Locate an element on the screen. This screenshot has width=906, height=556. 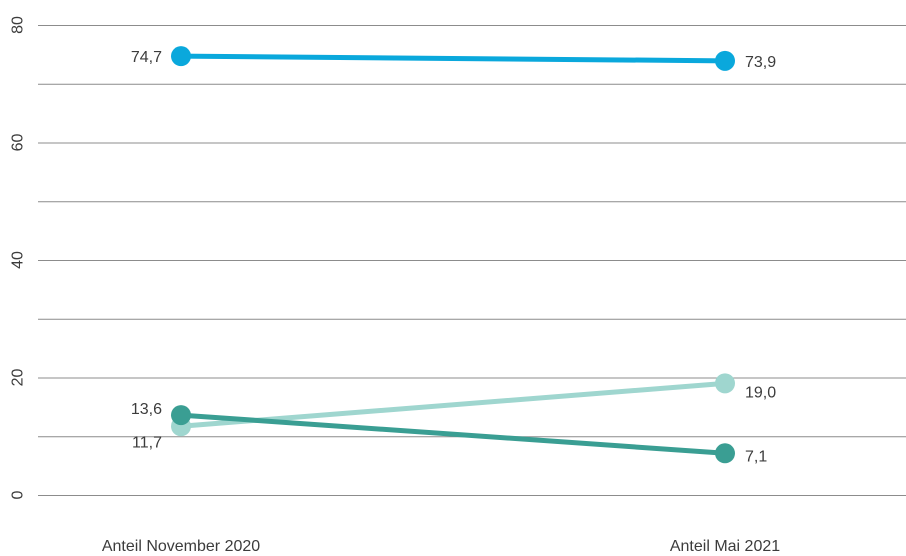
y-tick-label: 20 is located at coordinates (18, 378).